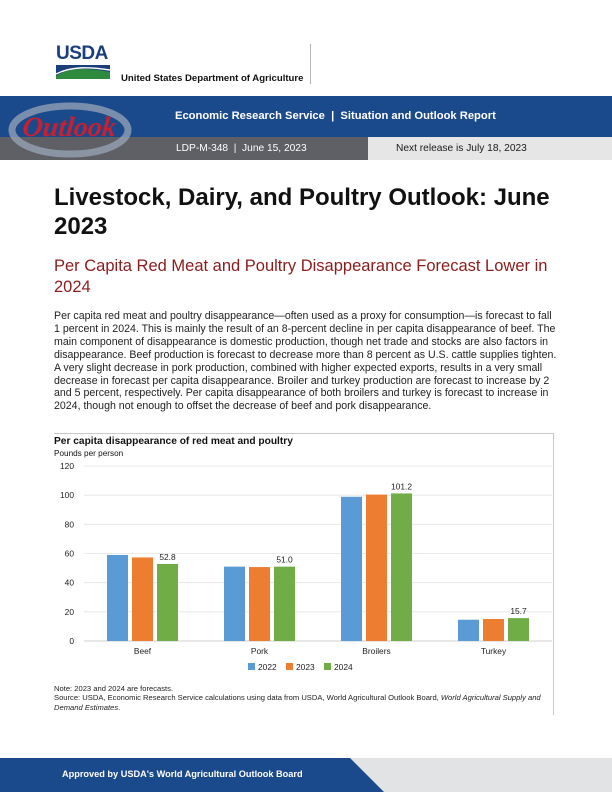 The image size is (612, 792). I want to click on y-tick-label: 60, so click(70, 554).